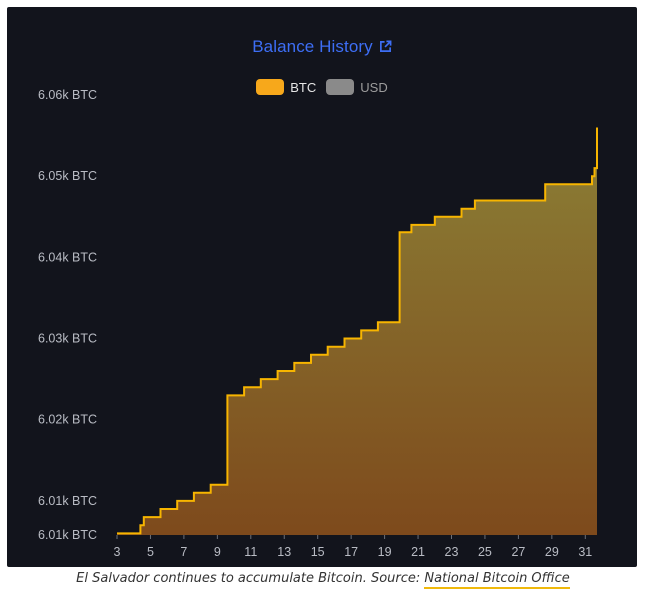 This screenshot has width=646, height=595. I want to click on x-tick-label: 25, so click(485, 552).